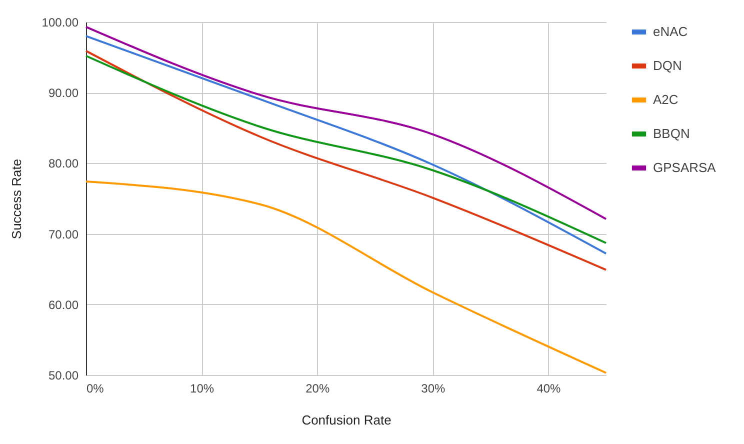 The image size is (744, 444). I want to click on y-tick-label: 70.00, so click(63, 234).